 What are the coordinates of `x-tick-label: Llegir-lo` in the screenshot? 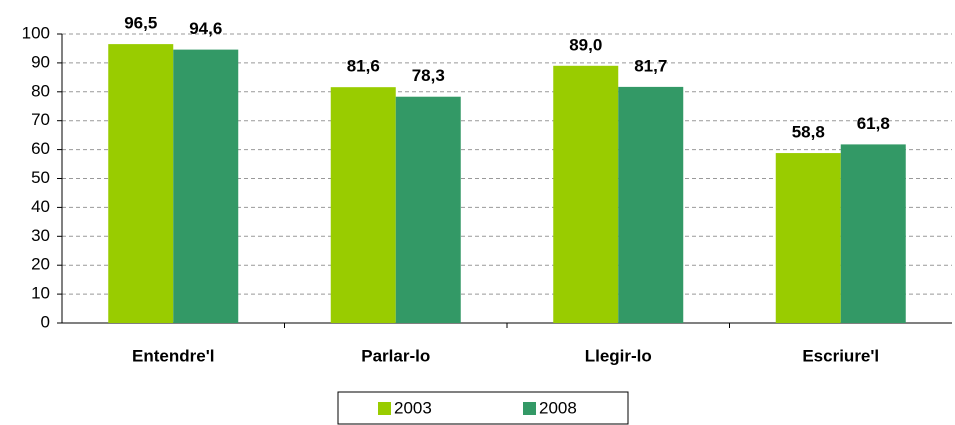 It's located at (618, 355).